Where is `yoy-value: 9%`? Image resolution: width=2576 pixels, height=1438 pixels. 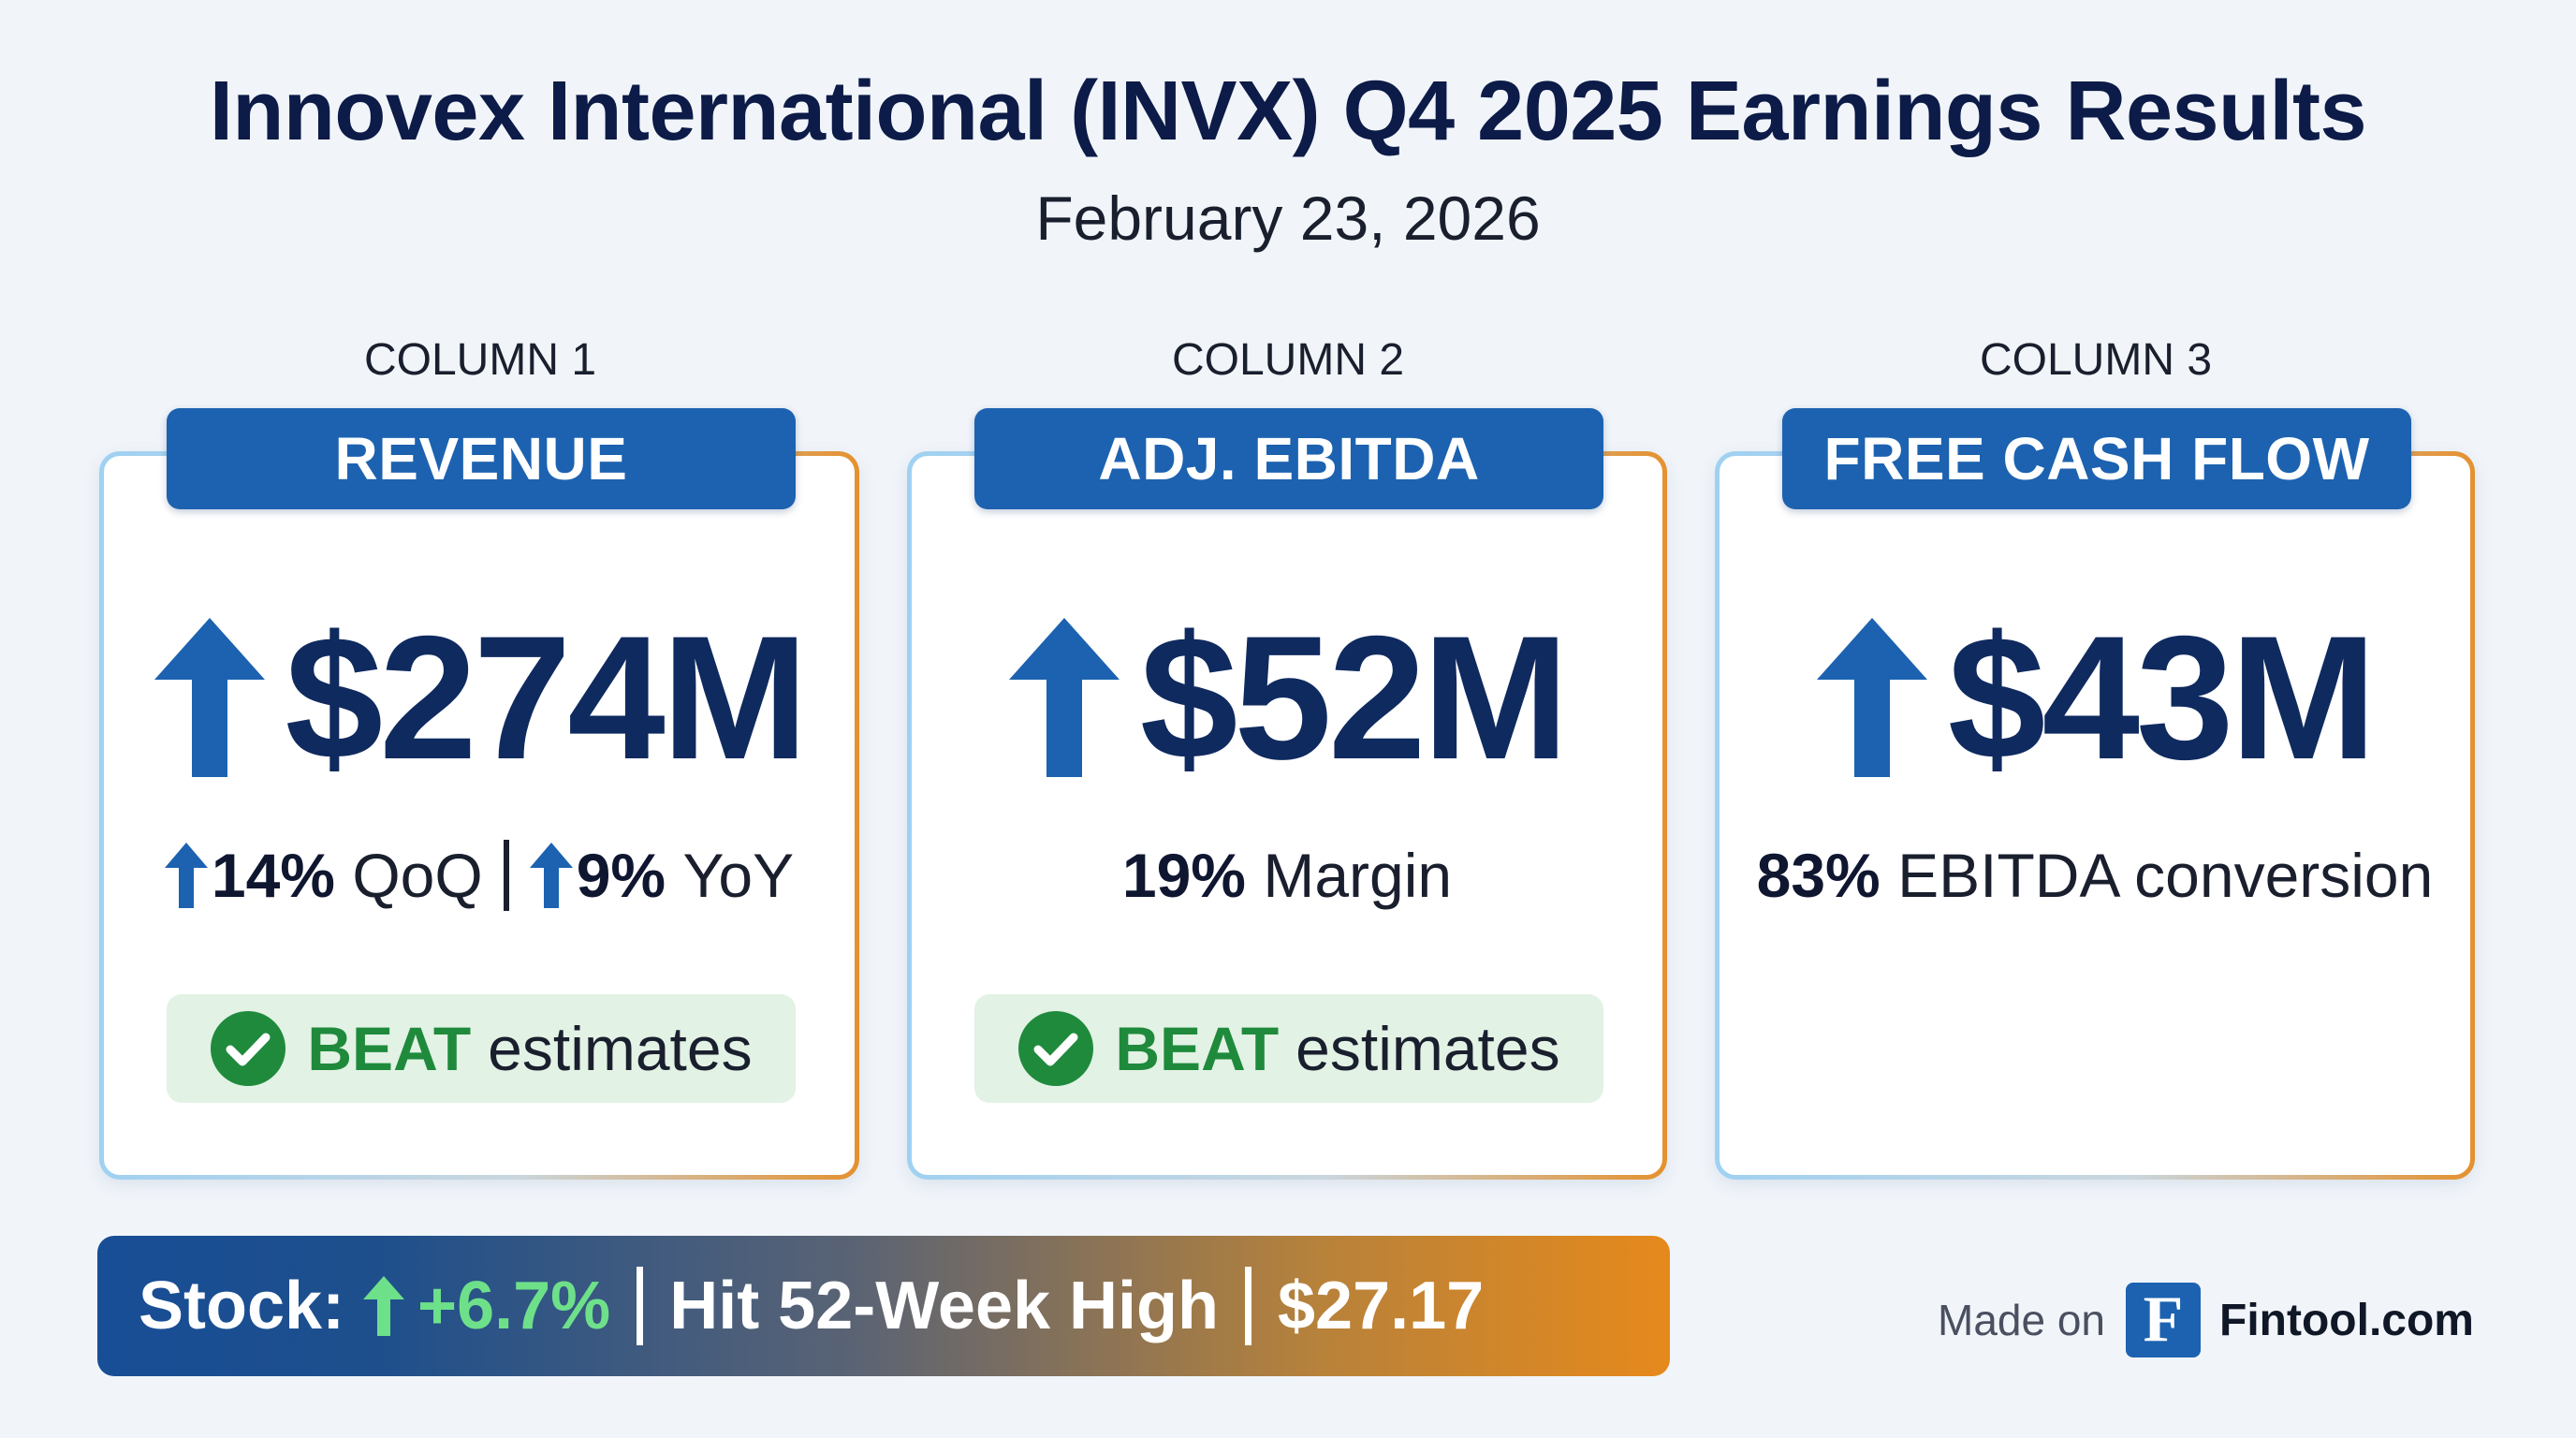
yoy-value: 9% is located at coordinates (621, 875).